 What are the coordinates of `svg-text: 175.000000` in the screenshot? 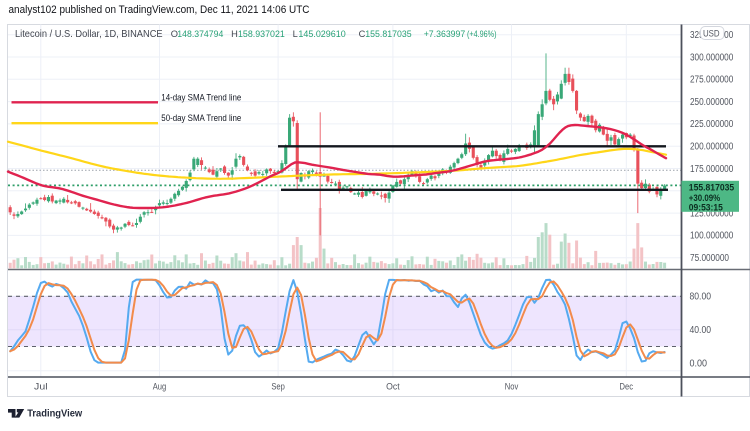 It's located at (712, 169).